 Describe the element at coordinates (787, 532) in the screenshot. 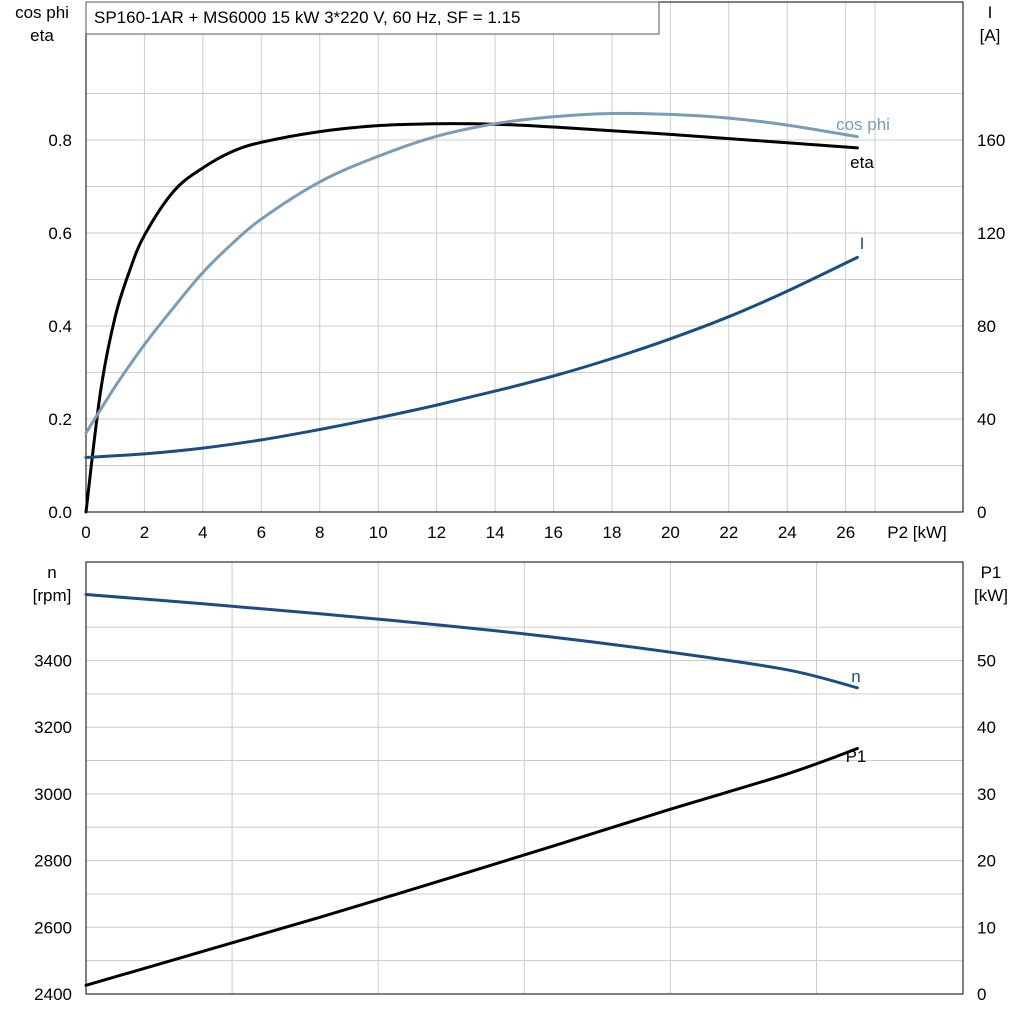

I see `x-tick-label: 24` at that location.